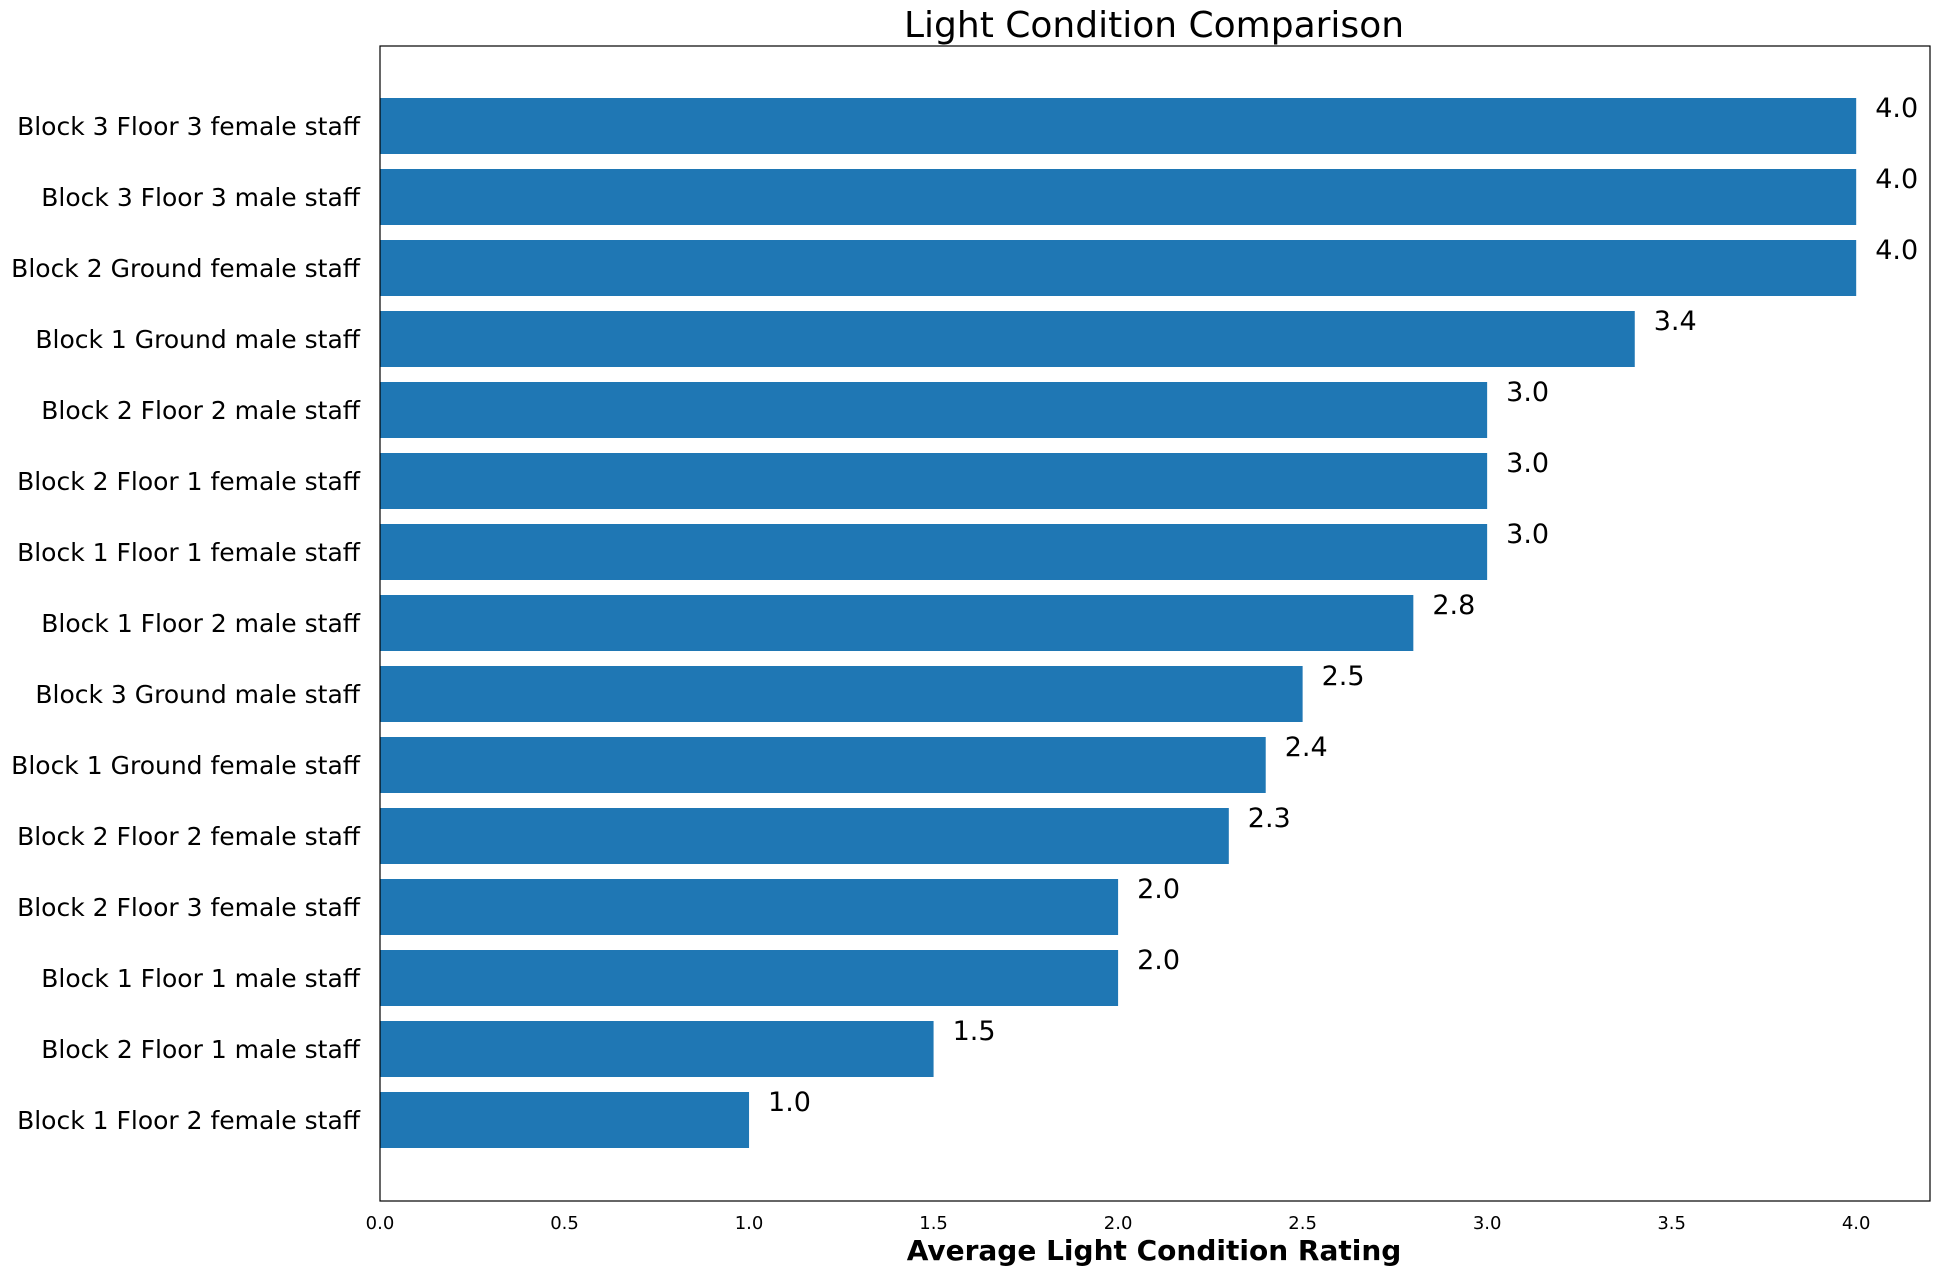 The width and height of the screenshot is (1938, 1278). What do you see at coordinates (197, 694) in the screenshot?
I see `category-label: Block 3 Ground male staff` at bounding box center [197, 694].